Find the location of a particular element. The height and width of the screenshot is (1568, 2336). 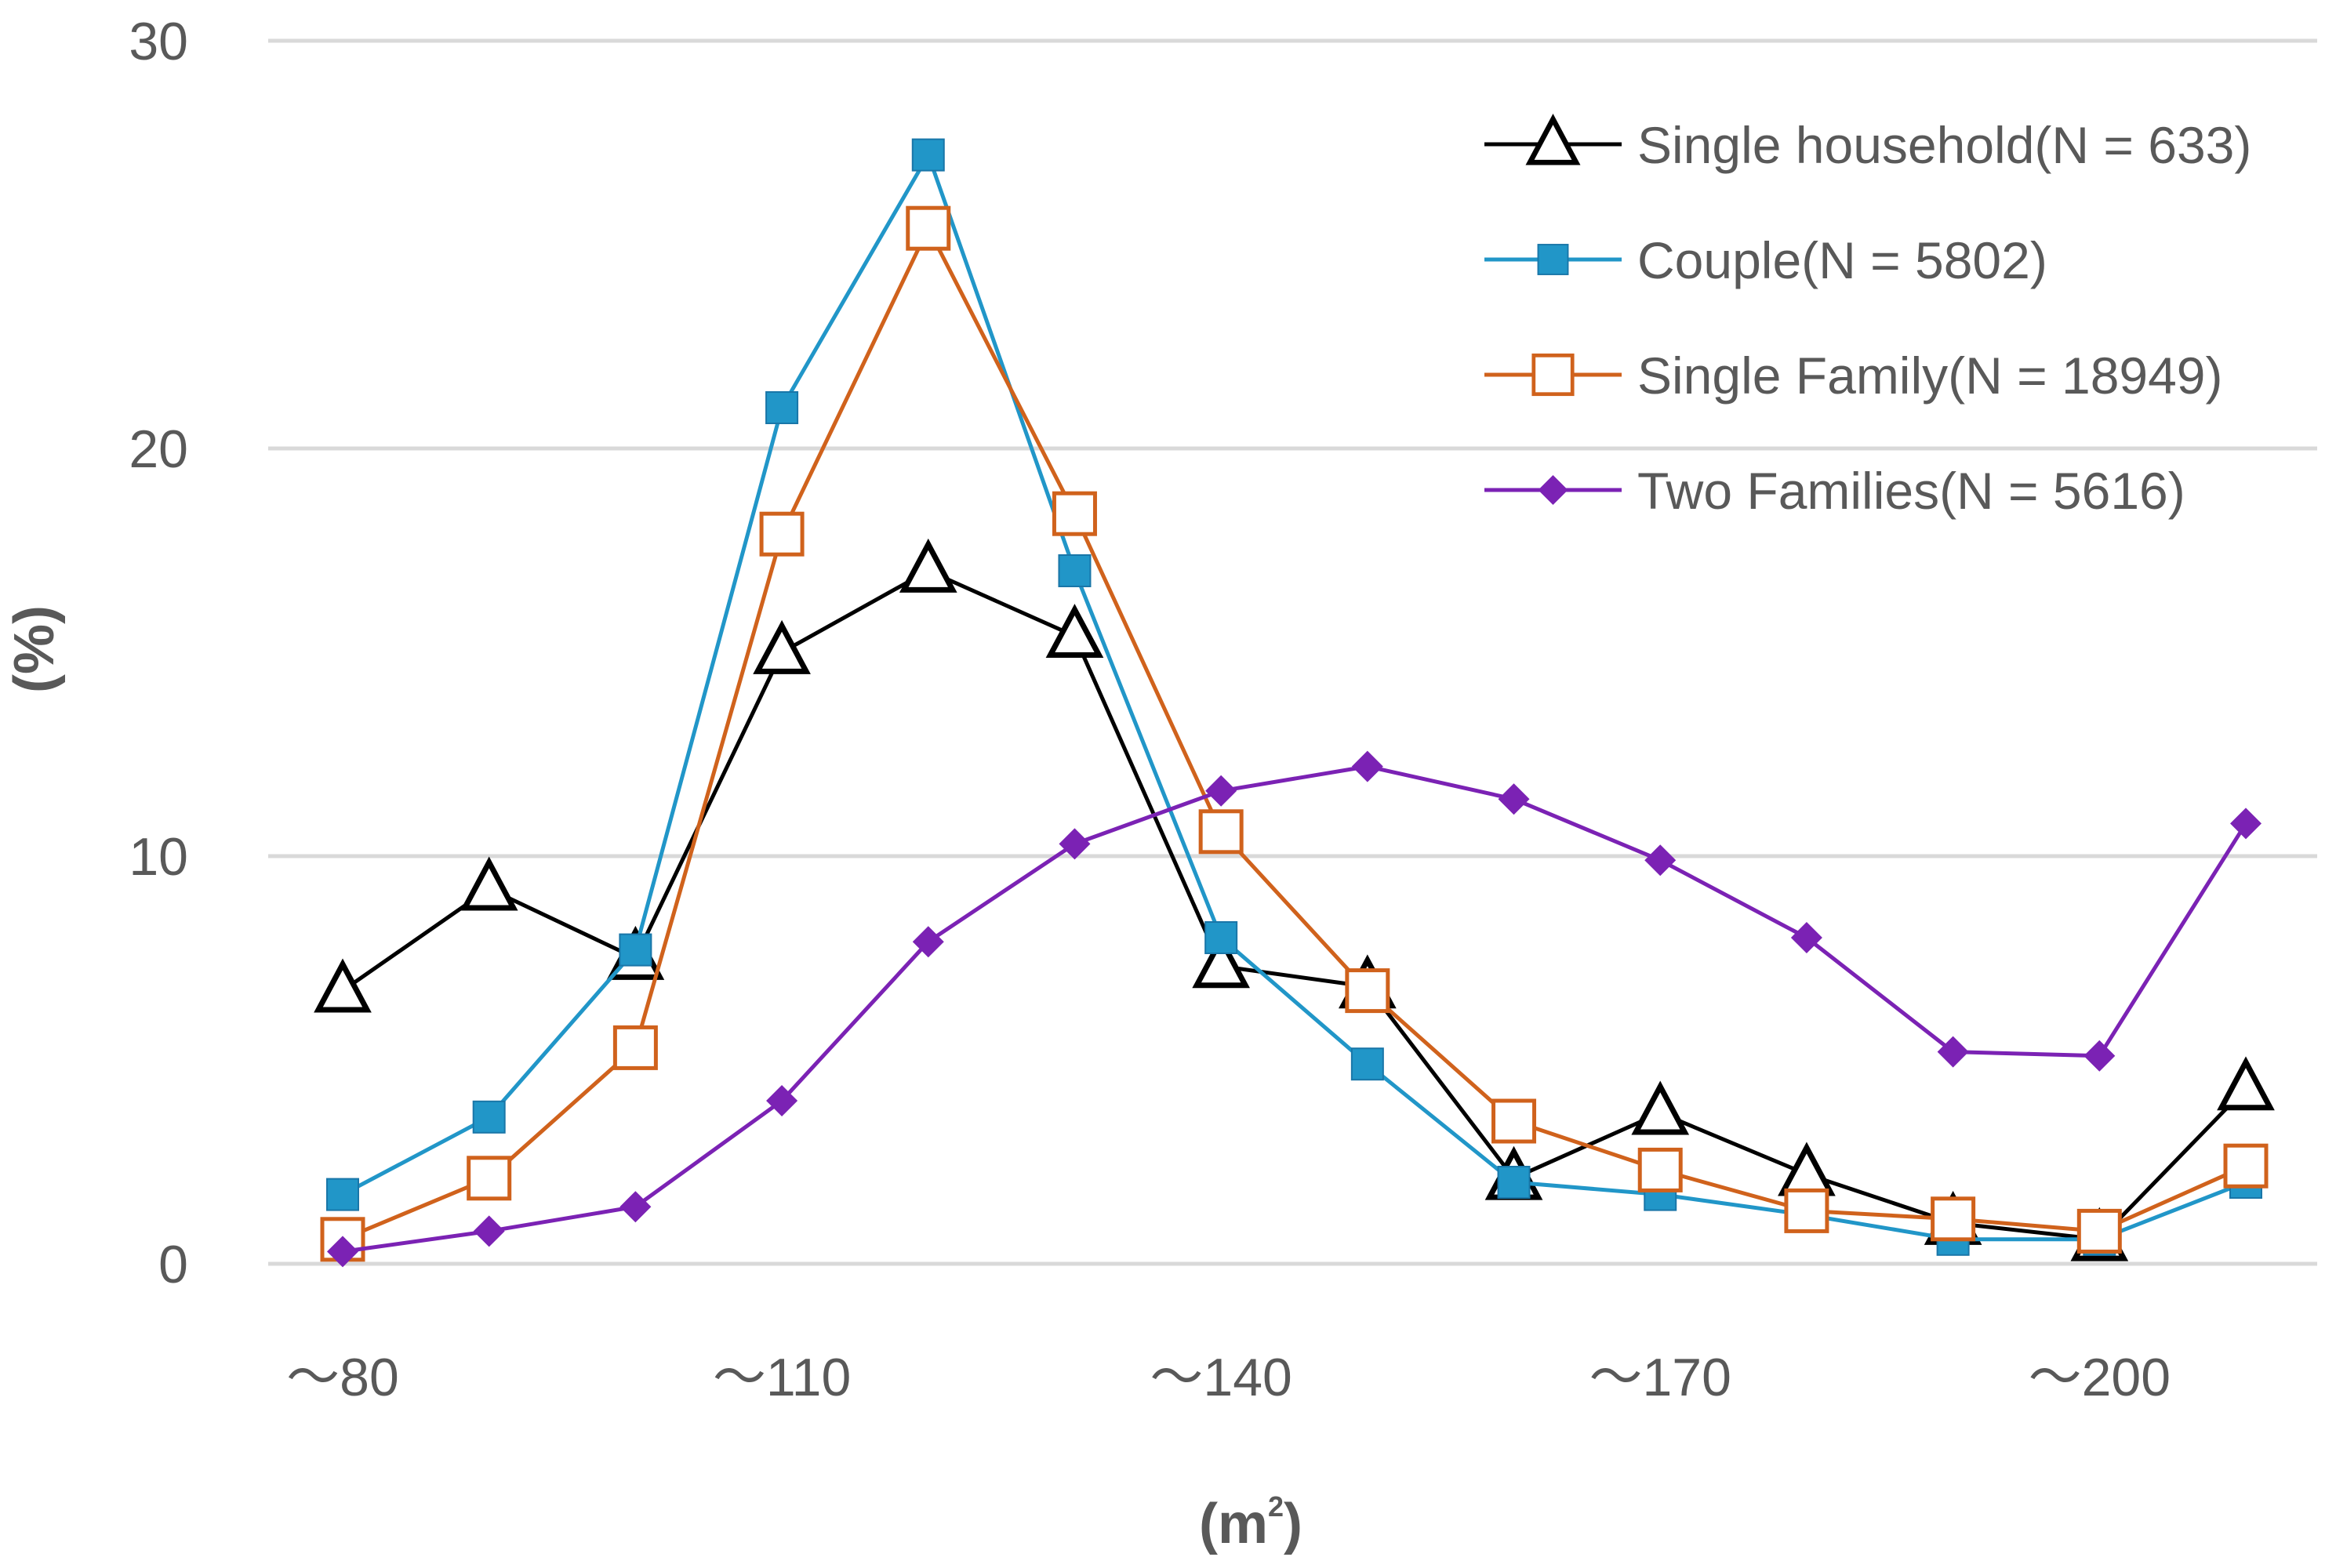

x-tick-label: ～140 is located at coordinates (1221, 1377).